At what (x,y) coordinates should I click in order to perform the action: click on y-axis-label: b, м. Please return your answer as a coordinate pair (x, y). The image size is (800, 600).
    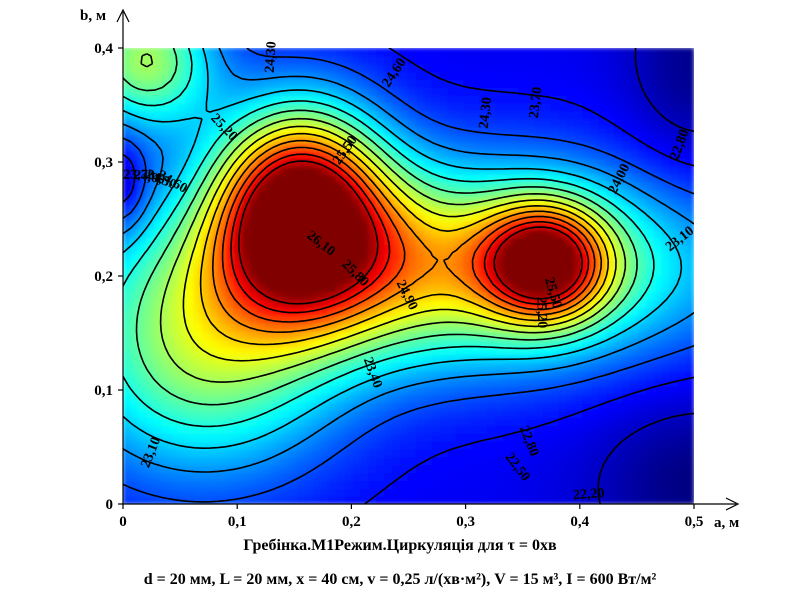
    Looking at the image, I should click on (93, 16).